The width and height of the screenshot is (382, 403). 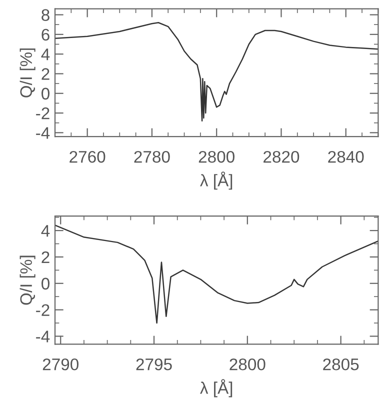 What do you see at coordinates (154, 364) in the screenshot?
I see `x-tick-label: 2795` at bounding box center [154, 364].